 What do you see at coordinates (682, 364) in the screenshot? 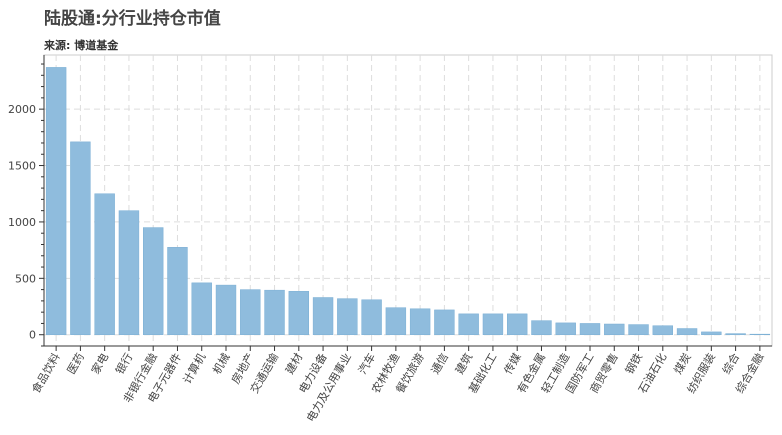
I see `x-tick-label: 煤炭` at bounding box center [682, 364].